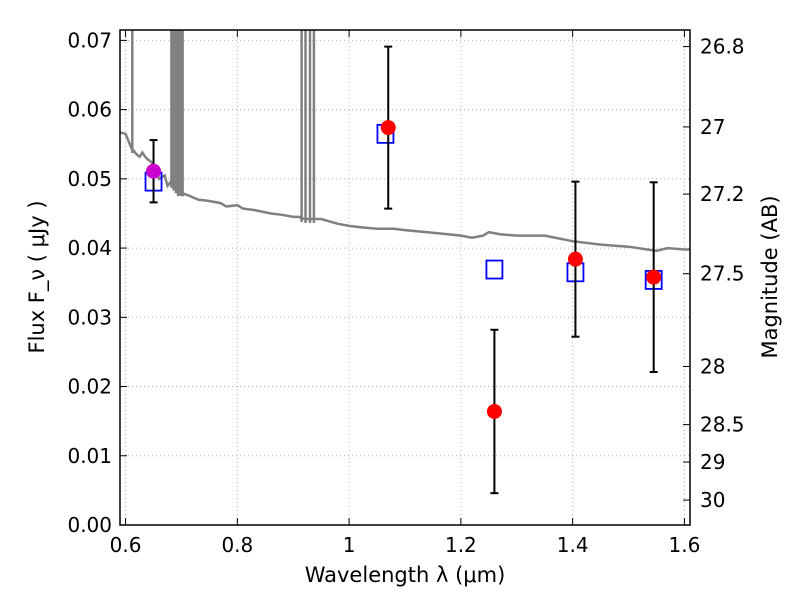 This screenshot has height=604, width=800. I want to click on right-axis-title: Magnitude (AB), so click(770, 276).